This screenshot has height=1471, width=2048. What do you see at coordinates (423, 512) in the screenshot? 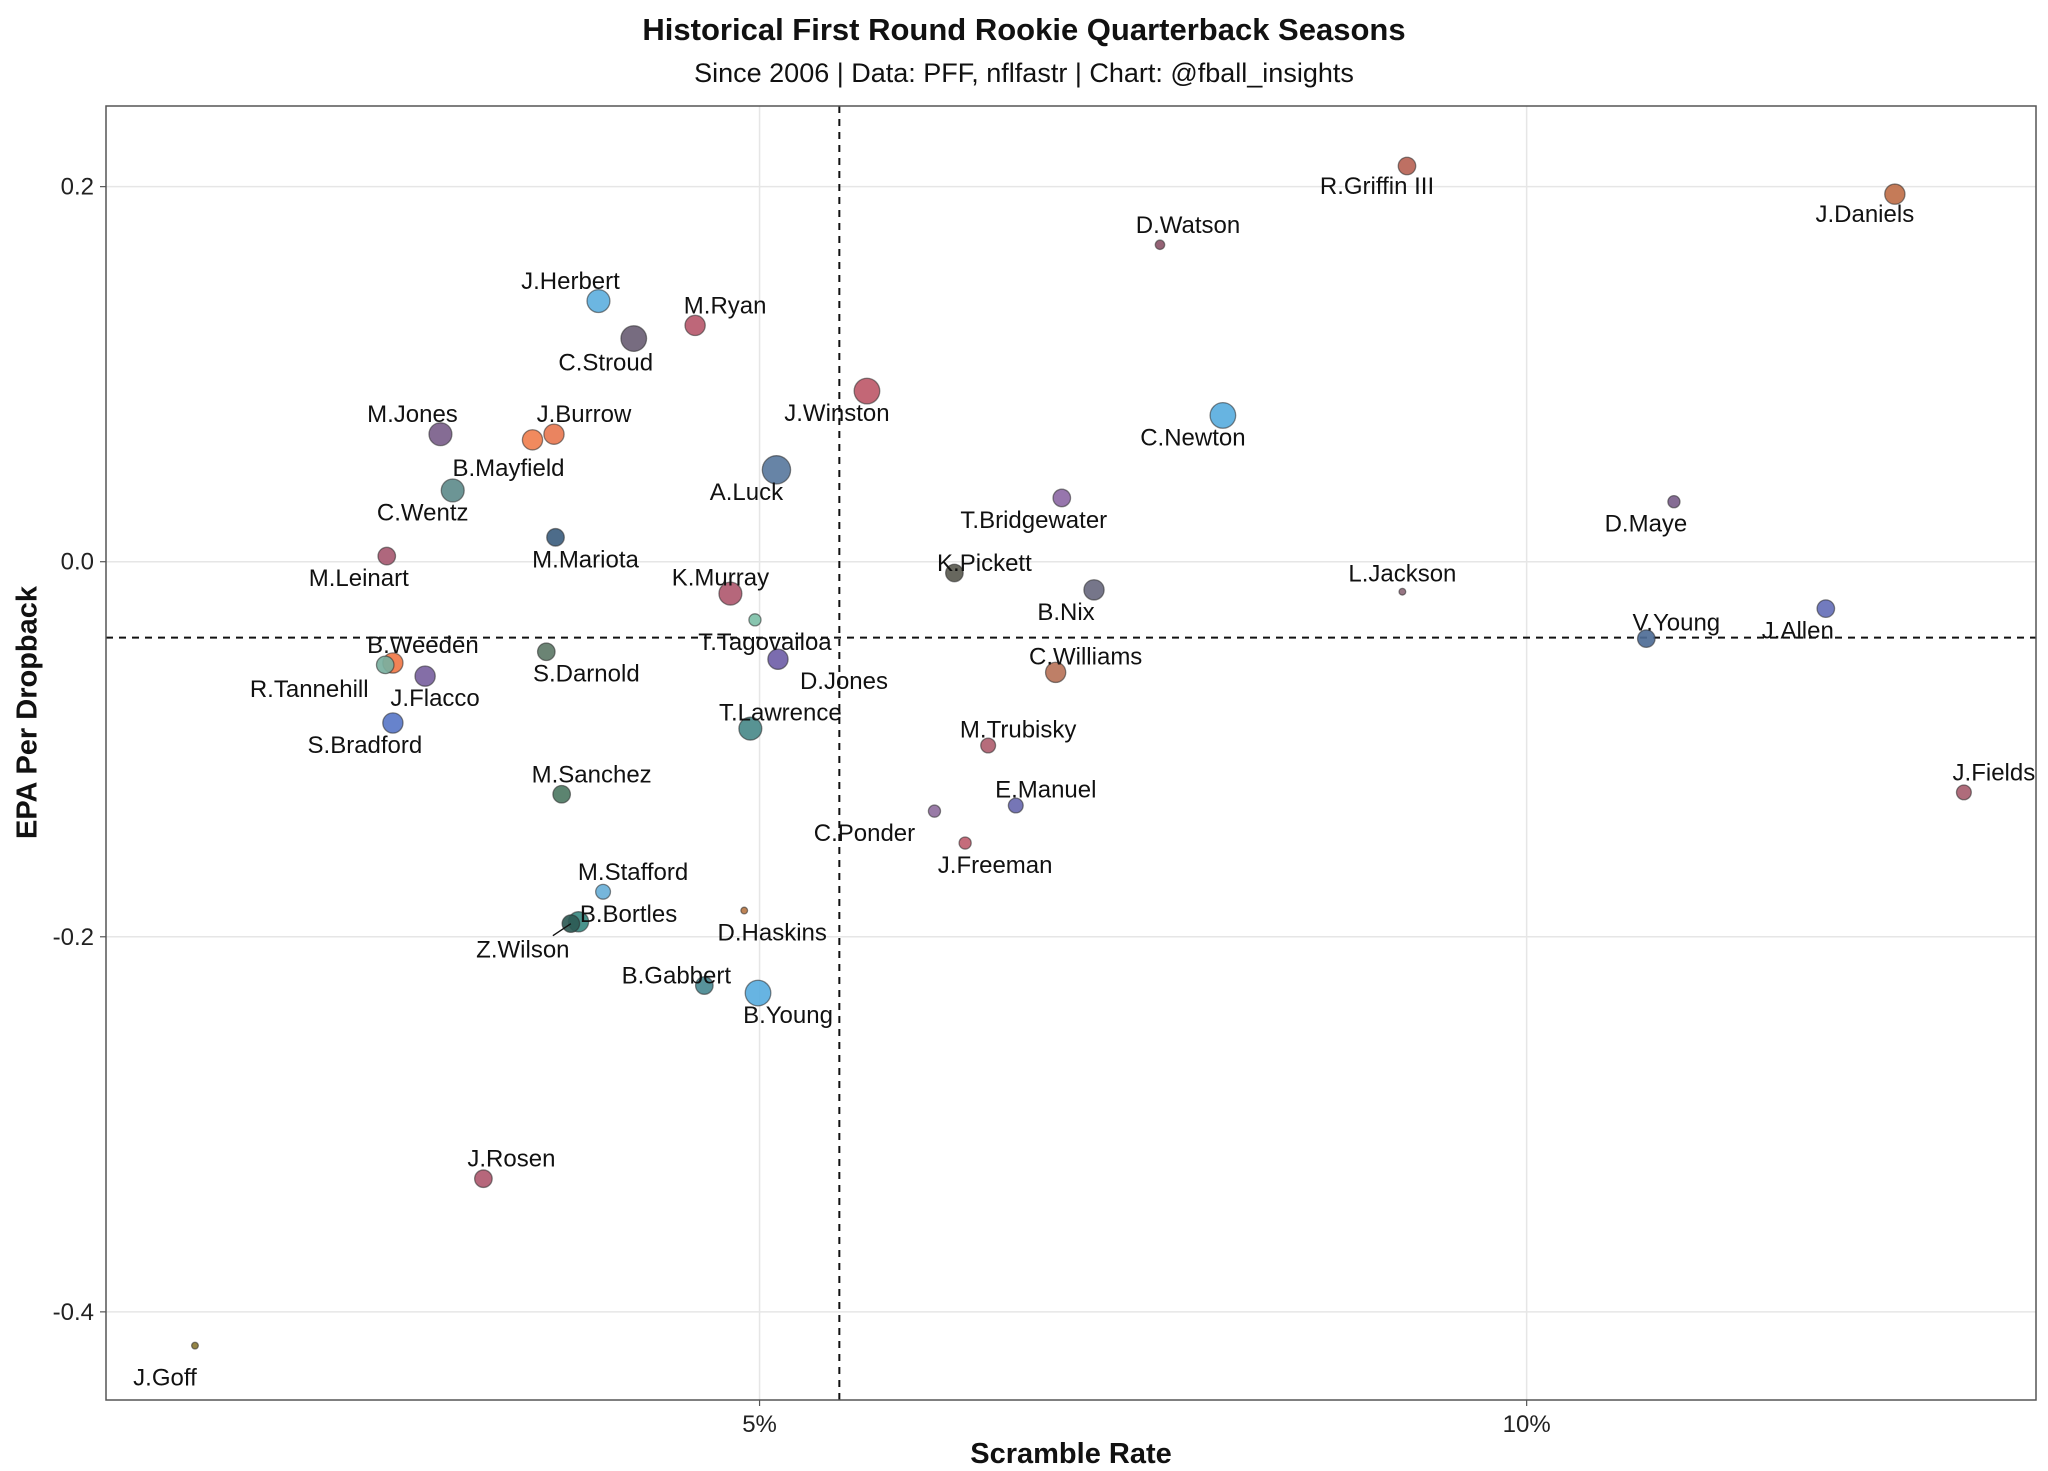
I see `point-label: C.Wentz` at bounding box center [423, 512].